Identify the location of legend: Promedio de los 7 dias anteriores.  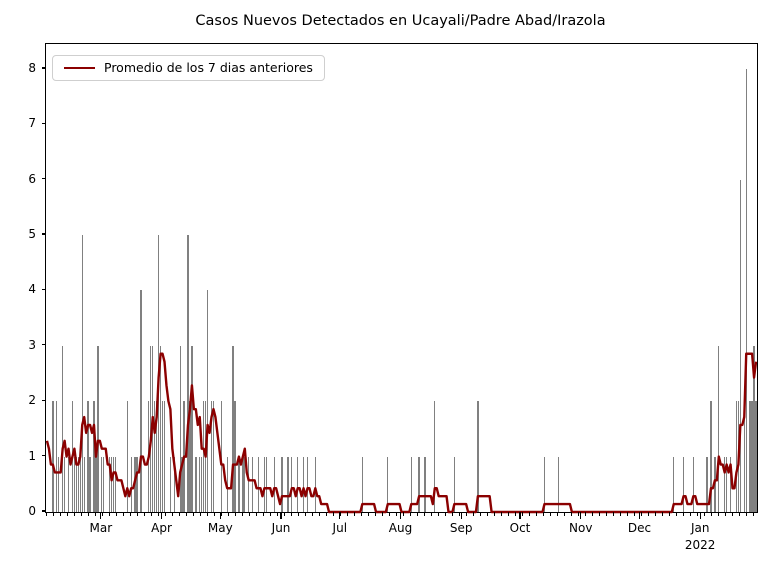
(188, 68).